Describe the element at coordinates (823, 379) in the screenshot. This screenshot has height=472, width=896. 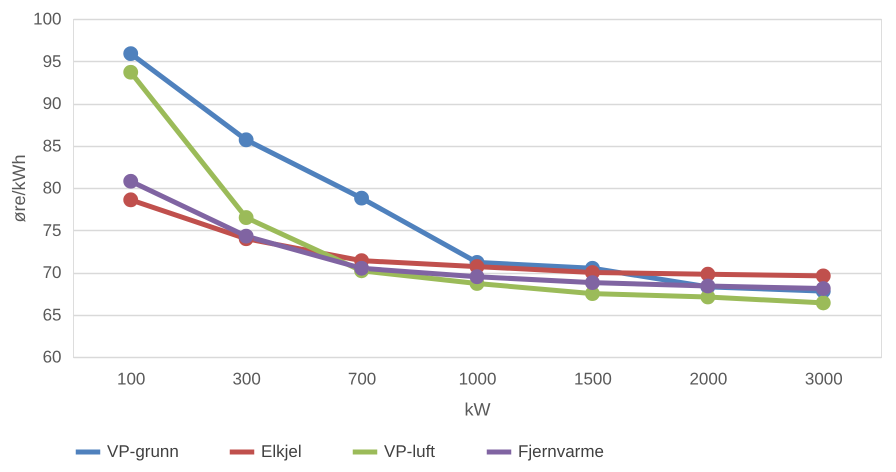
I see `x-tick-label: 3000` at that location.